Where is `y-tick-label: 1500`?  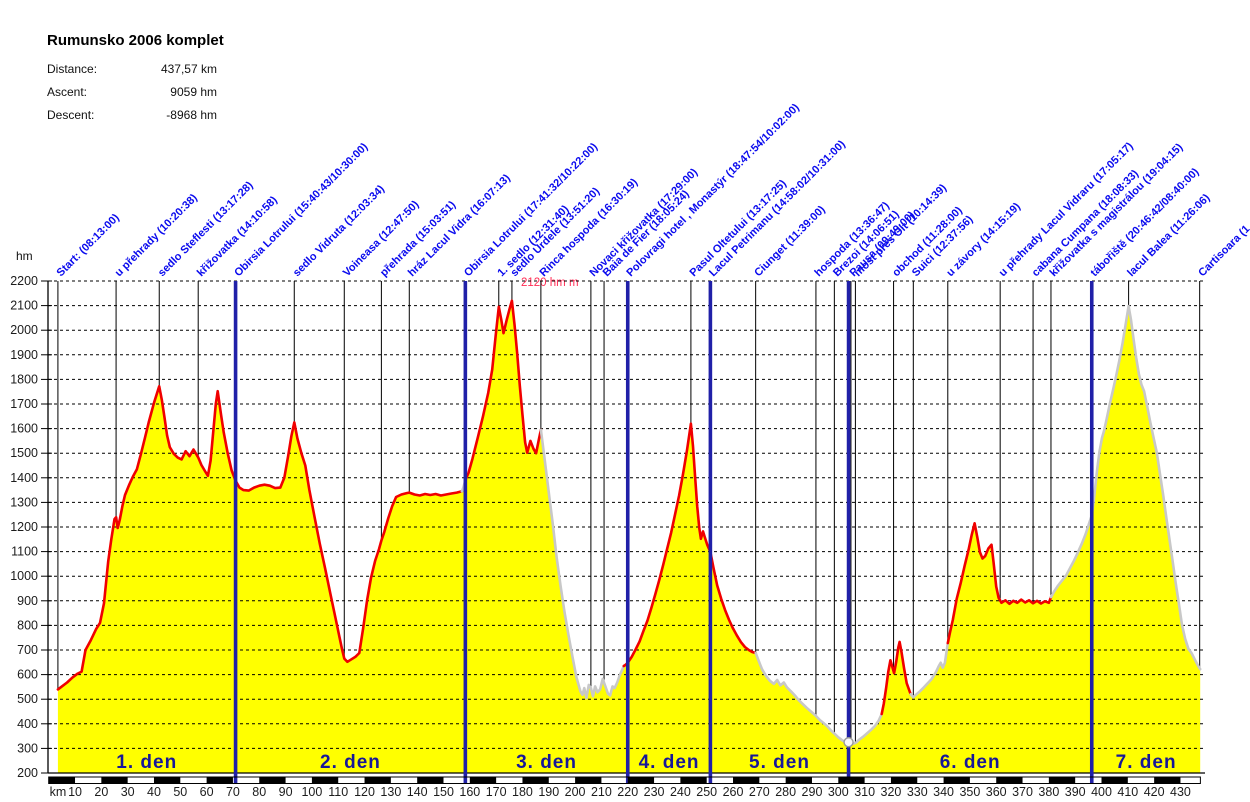
y-tick-label: 1500 is located at coordinates (24, 453).